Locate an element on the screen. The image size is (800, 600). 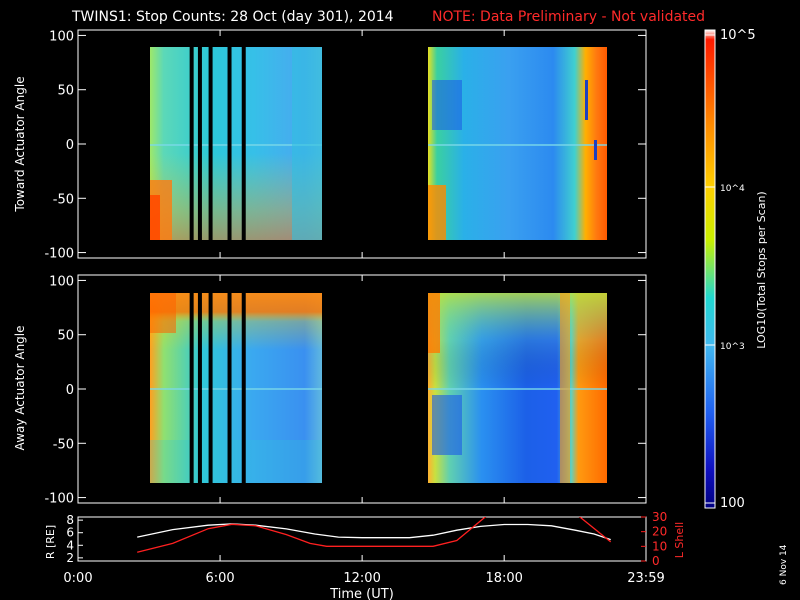
time-tick-label: 12:00 is located at coordinates (361, 578).